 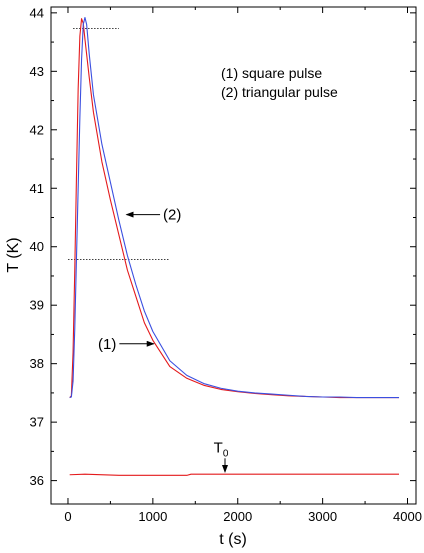 What do you see at coordinates (67, 516) in the screenshot?
I see `x-tick-label: 0` at bounding box center [67, 516].